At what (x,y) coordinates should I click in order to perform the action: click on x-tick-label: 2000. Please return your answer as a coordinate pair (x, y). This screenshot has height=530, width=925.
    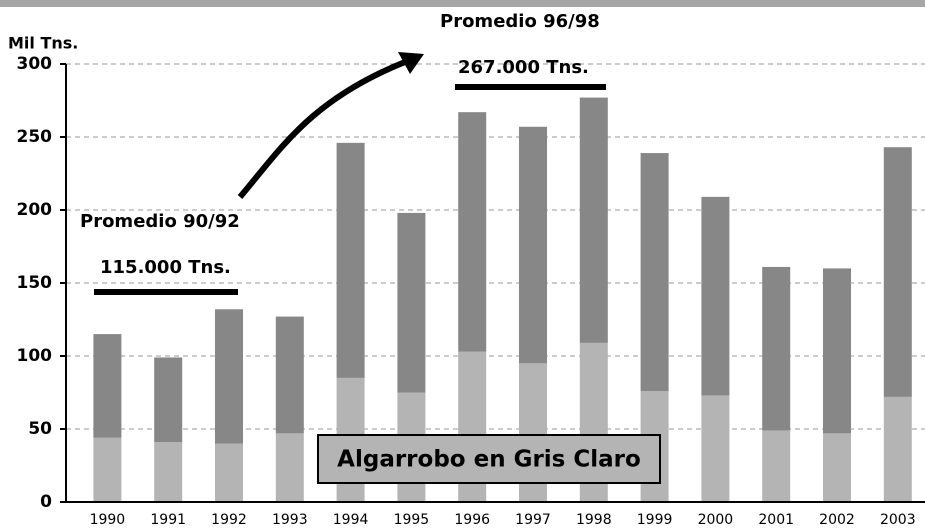
    Looking at the image, I should click on (716, 520).